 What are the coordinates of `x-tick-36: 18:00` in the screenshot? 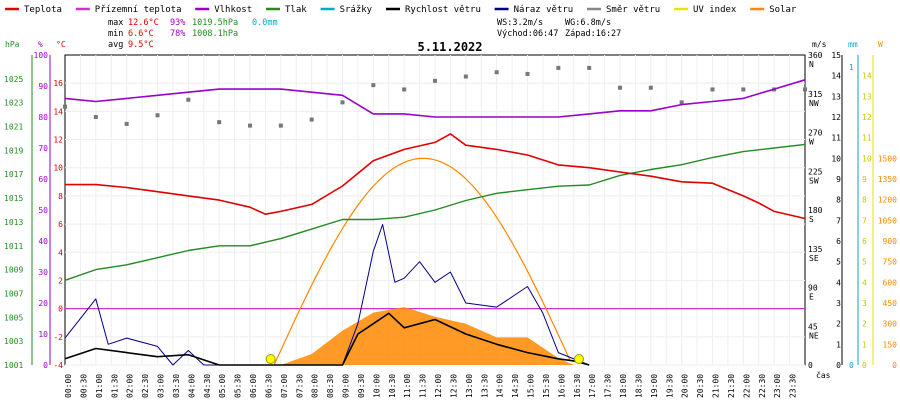 It's located at (623, 386).